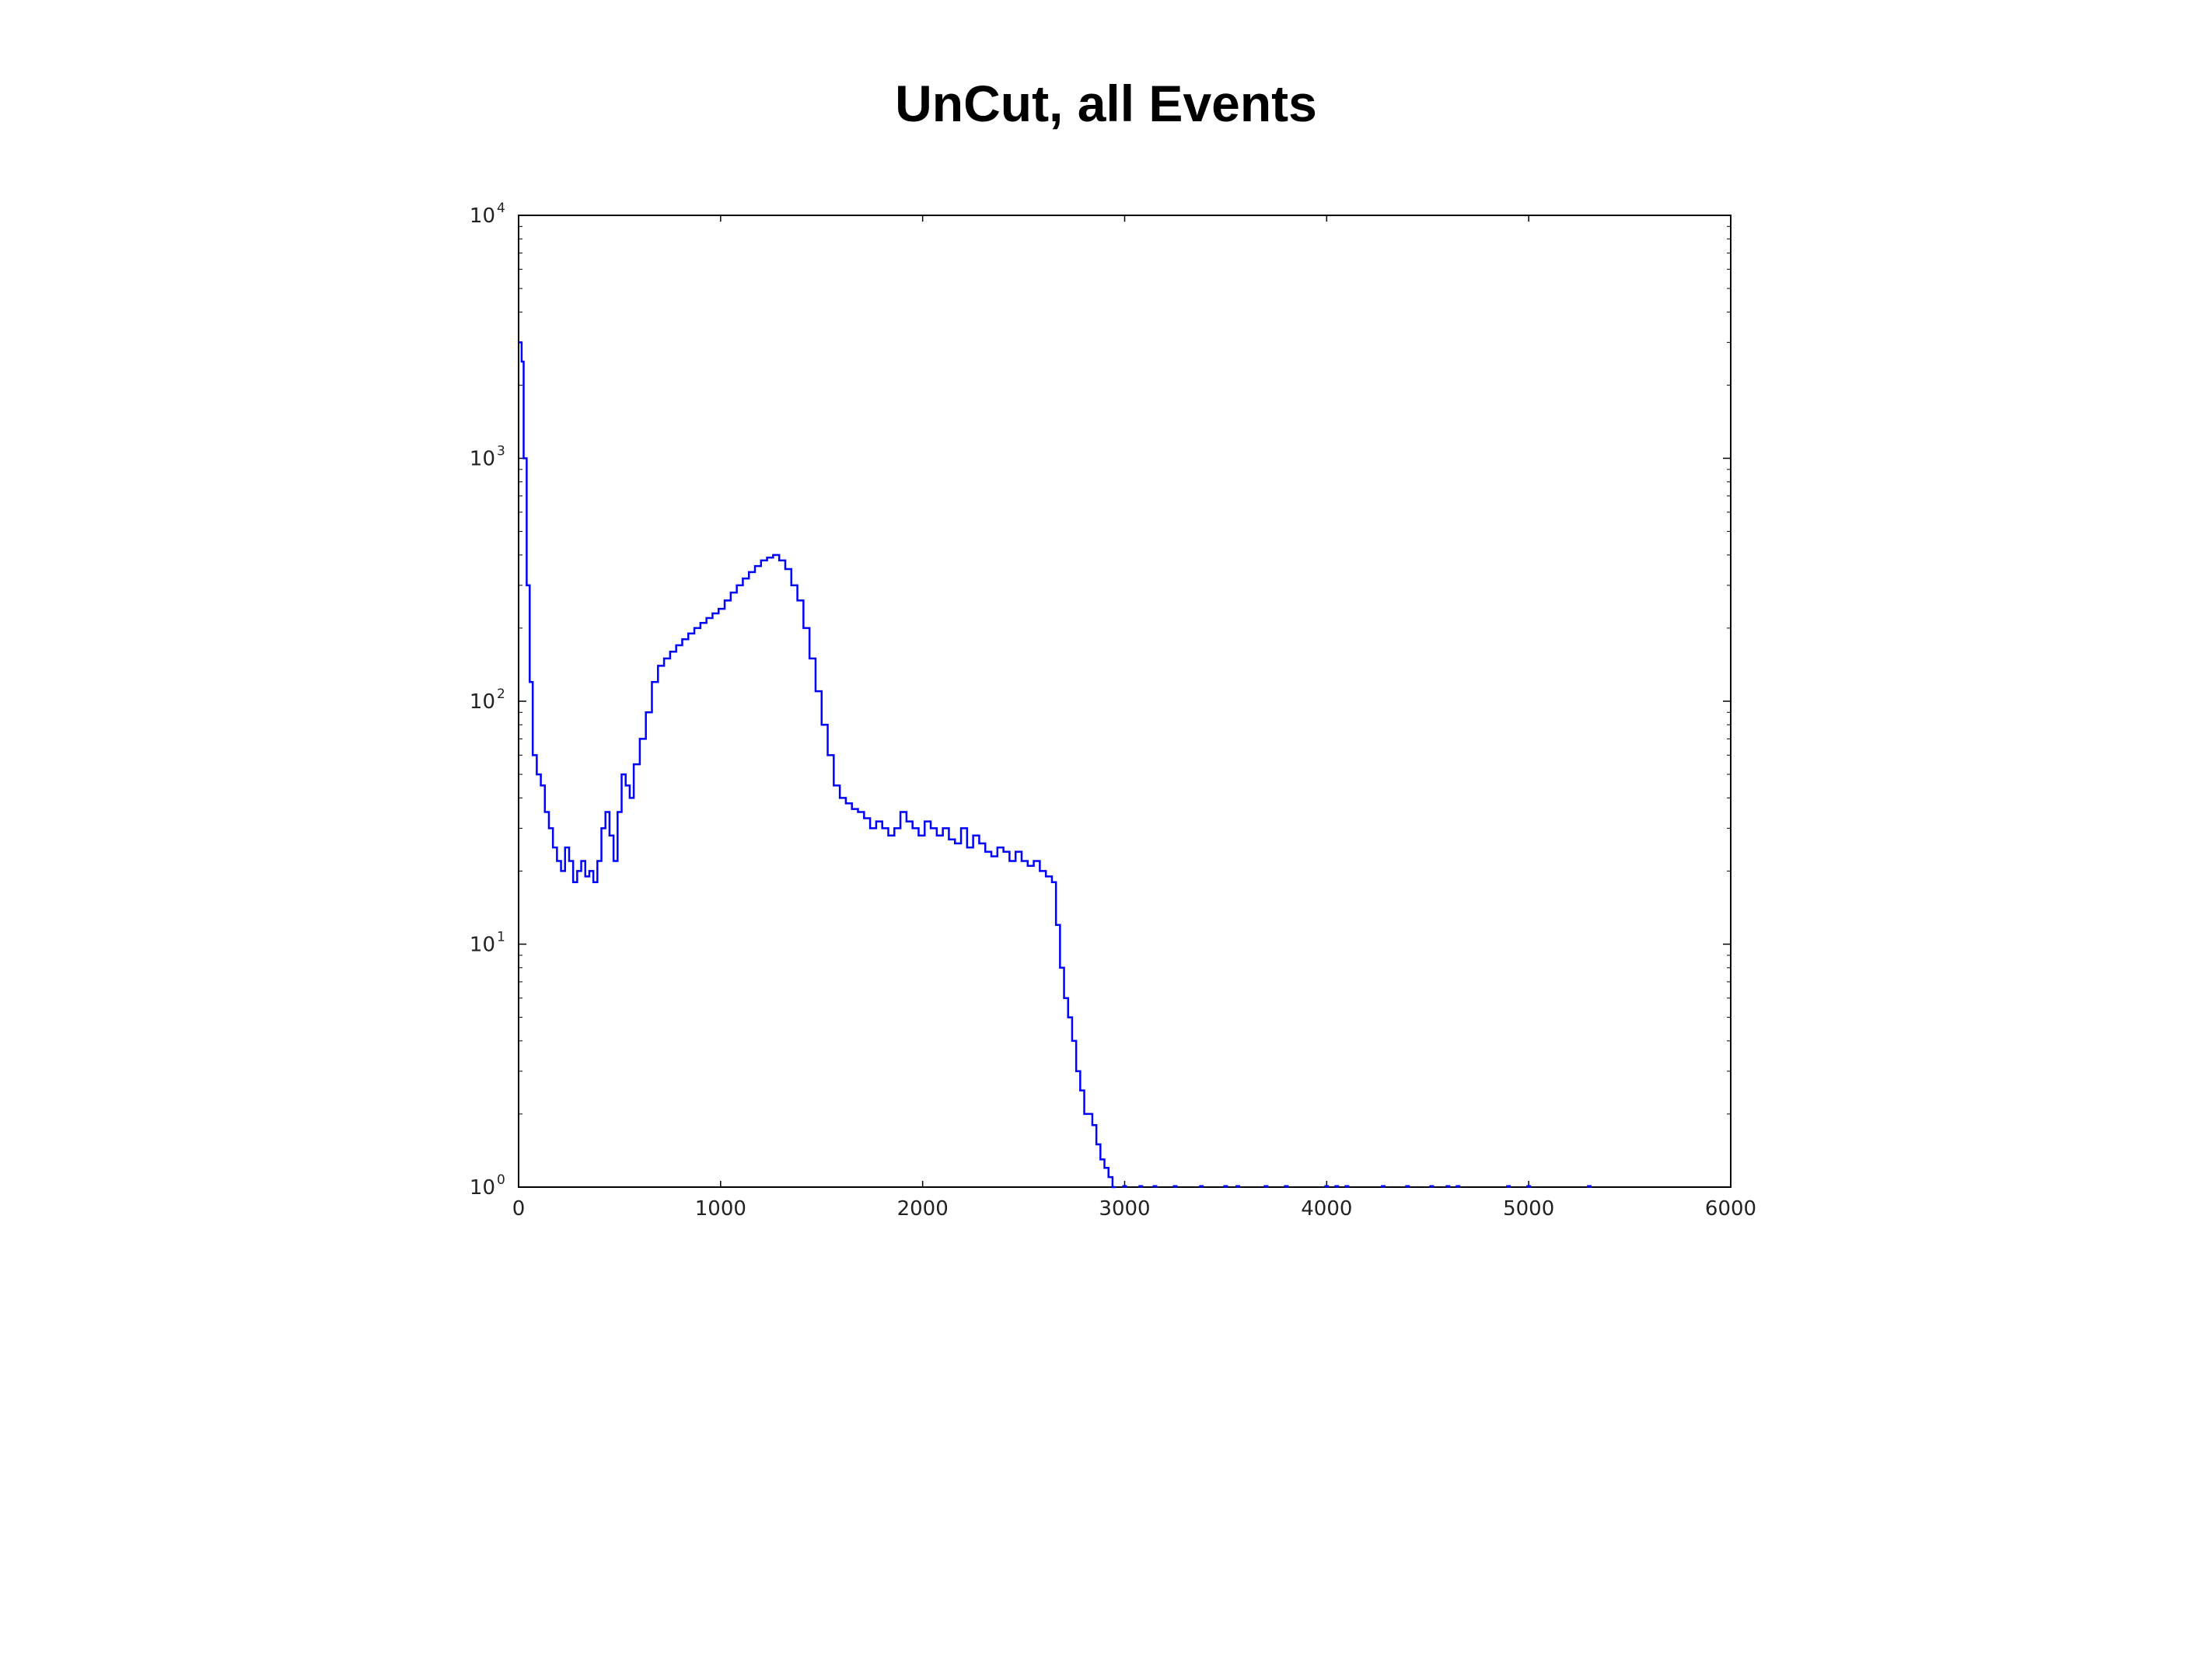 This screenshot has height=1659, width=2212. I want to click on x-tick-label: 2000, so click(923, 1209).